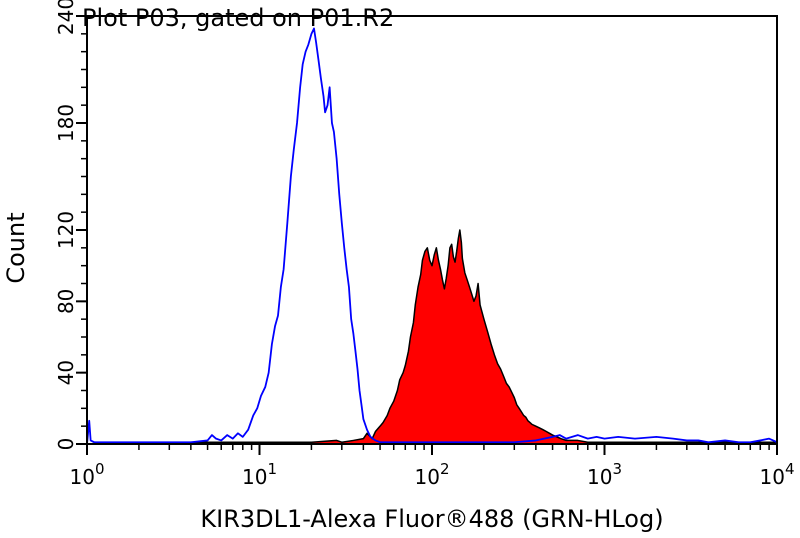 Image resolution: width=800 pixels, height=538 pixels. Describe the element at coordinates (87, 474) in the screenshot. I see `x-tick-label: 10⁰` at that location.